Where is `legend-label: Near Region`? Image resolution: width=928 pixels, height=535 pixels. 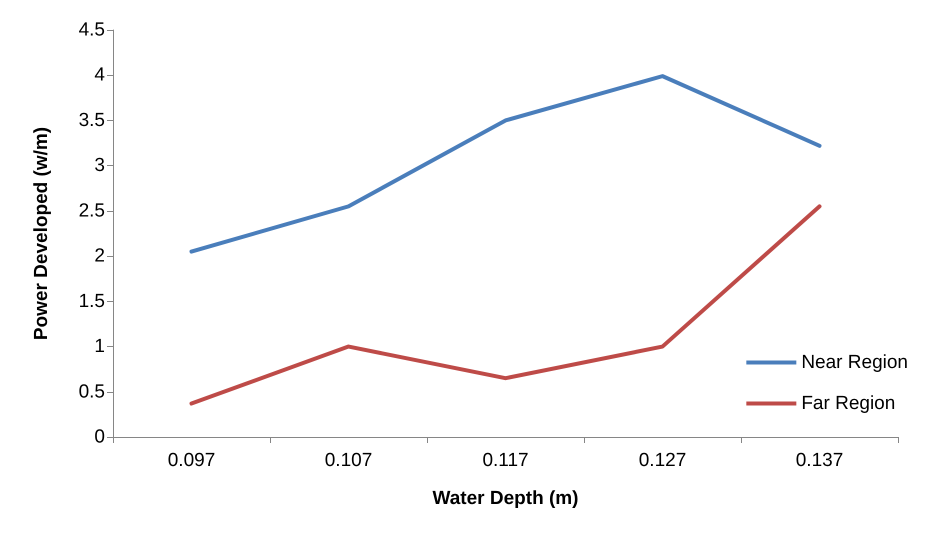 legend-label: Near Region is located at coordinates (854, 362).